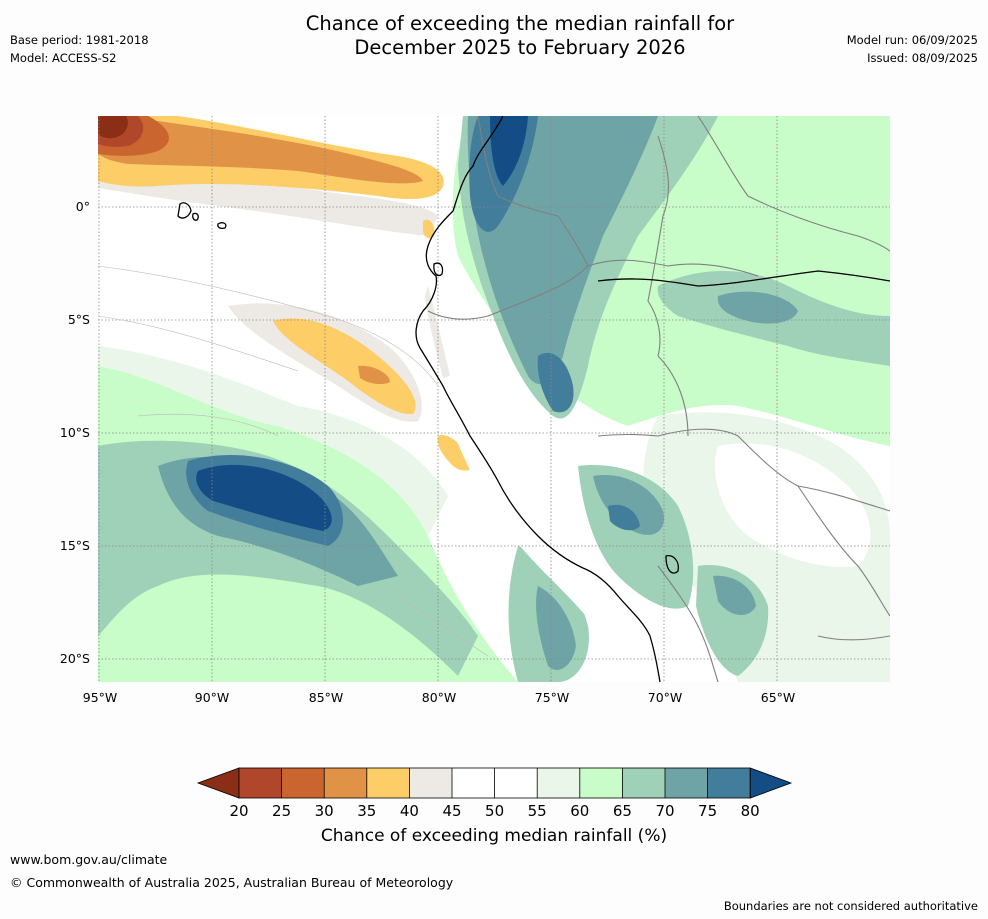 This screenshot has height=919, width=988. Describe the element at coordinates (771, 783) in the screenshot. I see `colorbar-above-arrow` at that location.